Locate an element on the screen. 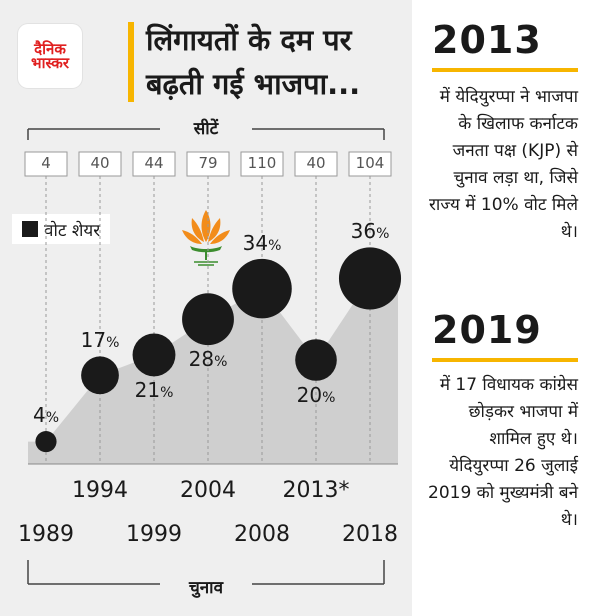 The image size is (600, 616). seat-count: 104 is located at coordinates (370, 163).